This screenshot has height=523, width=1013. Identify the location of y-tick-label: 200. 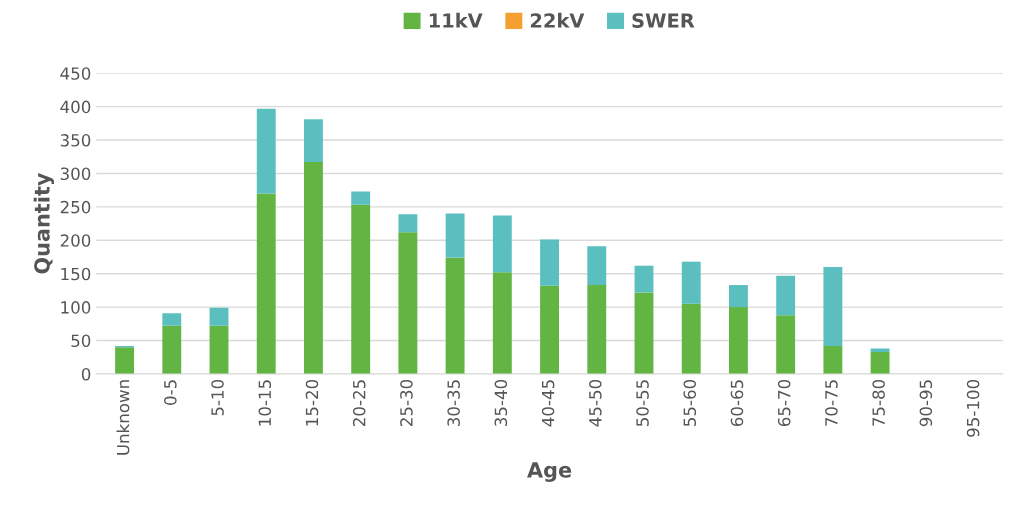
(75, 240).